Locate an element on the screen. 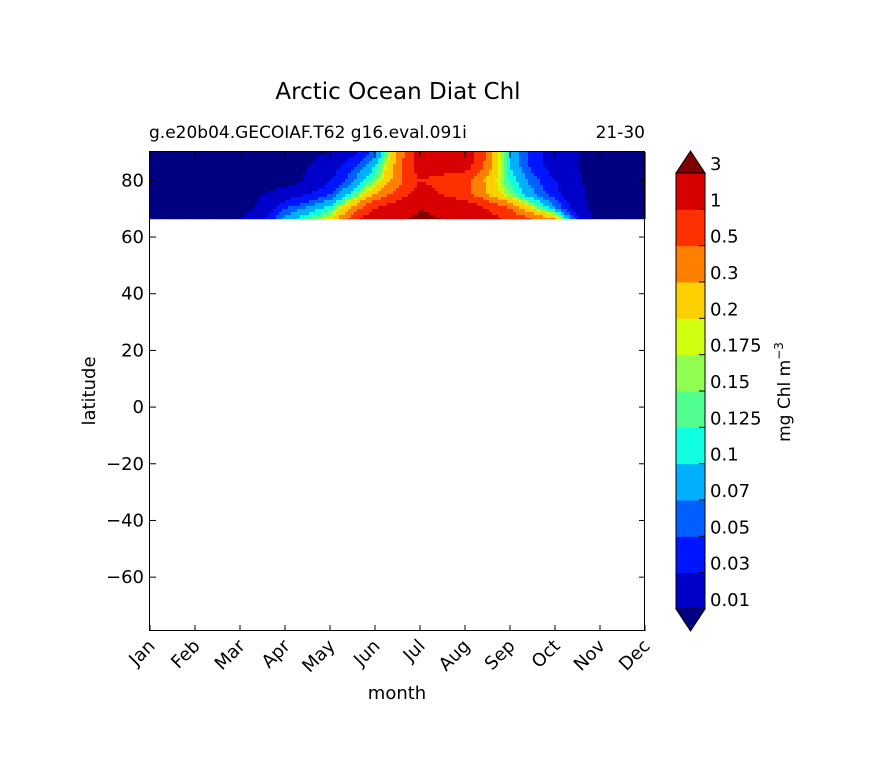 This screenshot has width=876, height=783. colorbar-band is located at coordinates (690, 555).